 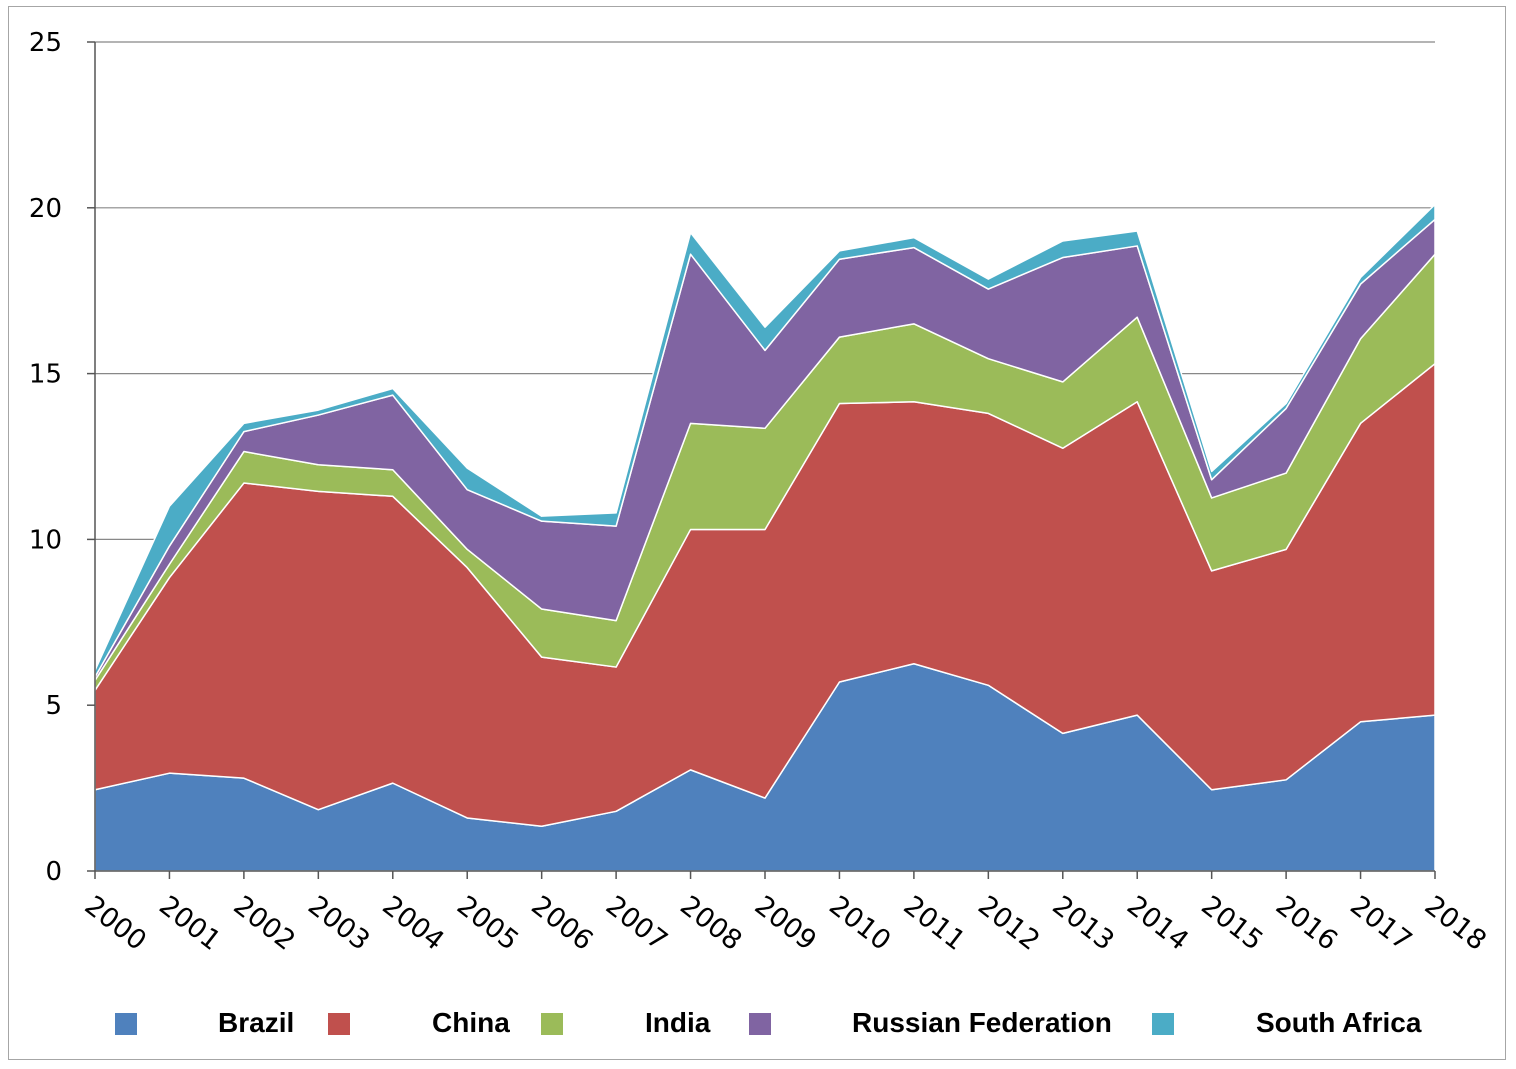 I want to click on y-tick-label: 5, so click(x=53, y=706).